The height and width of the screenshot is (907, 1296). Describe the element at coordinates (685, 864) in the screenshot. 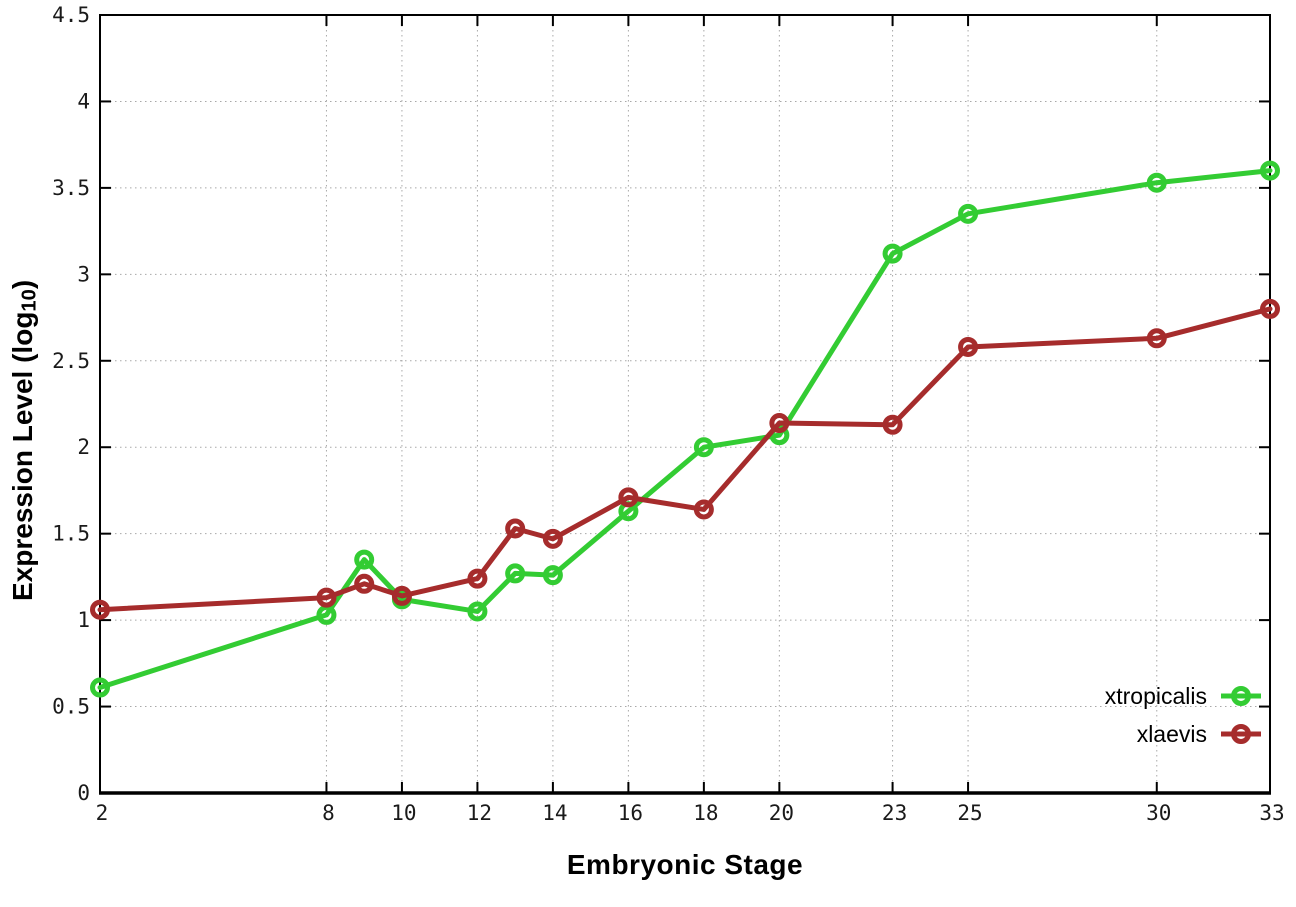

I see `x-axis-title: Embryonic Stage` at that location.